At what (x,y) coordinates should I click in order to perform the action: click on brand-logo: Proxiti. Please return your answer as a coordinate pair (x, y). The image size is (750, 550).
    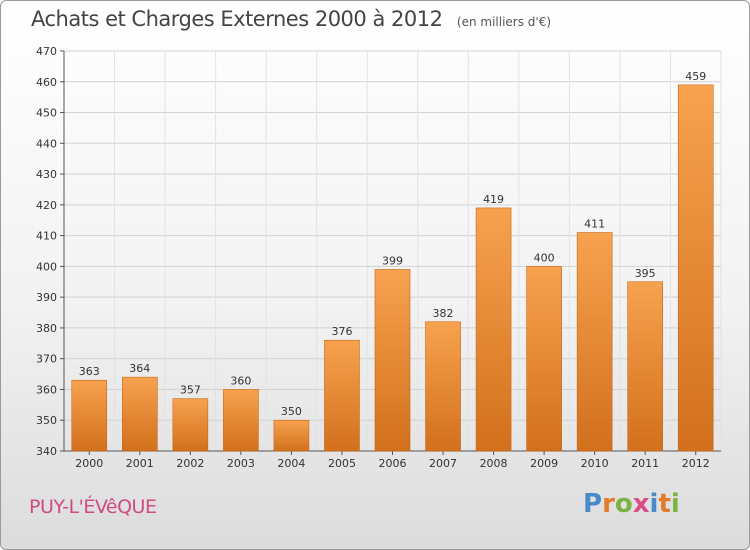
    Looking at the image, I should click on (631, 504).